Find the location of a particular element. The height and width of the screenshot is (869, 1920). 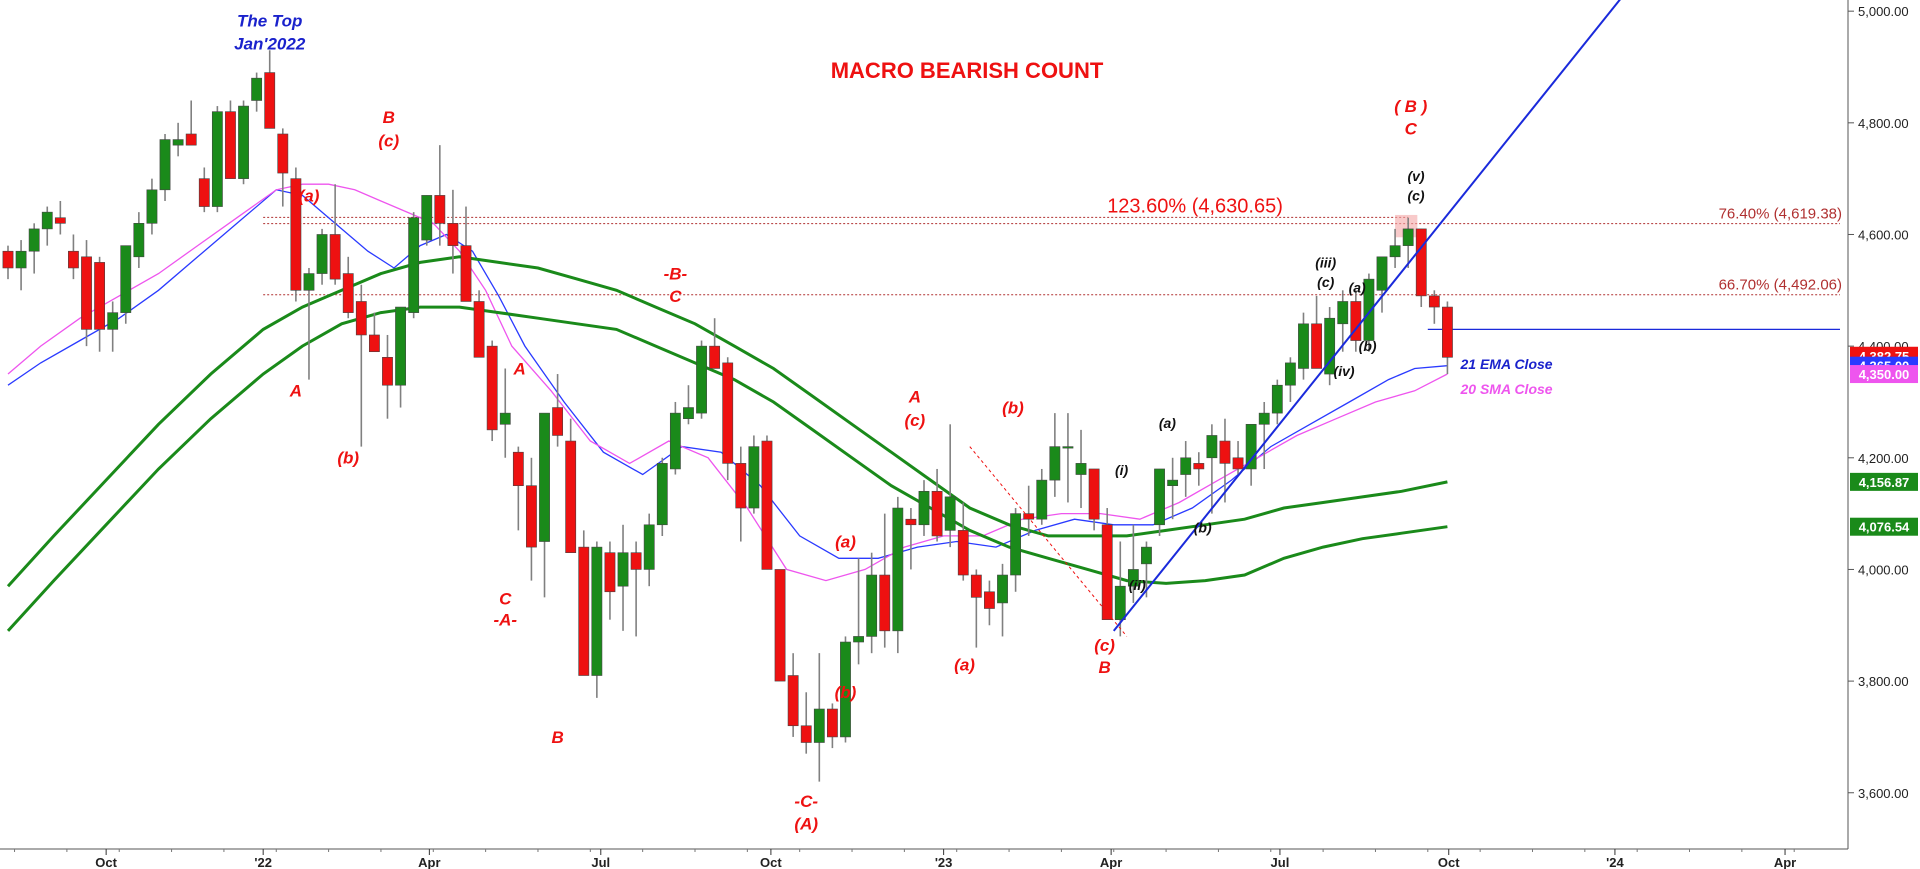

y-tick-label: 3,800.00 is located at coordinates (1883, 681).